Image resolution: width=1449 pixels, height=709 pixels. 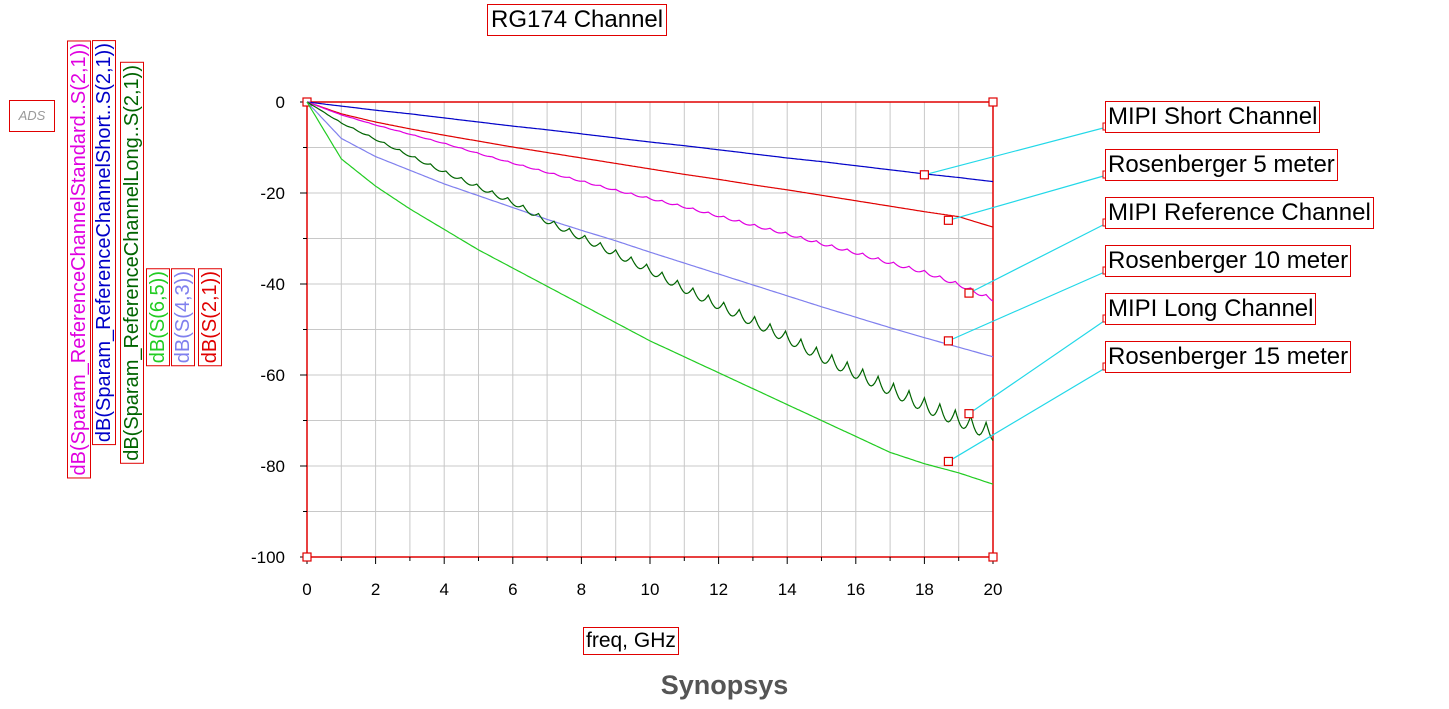 What do you see at coordinates (577, 20) in the screenshot?
I see `chart-title: RG174 Channel` at bounding box center [577, 20].